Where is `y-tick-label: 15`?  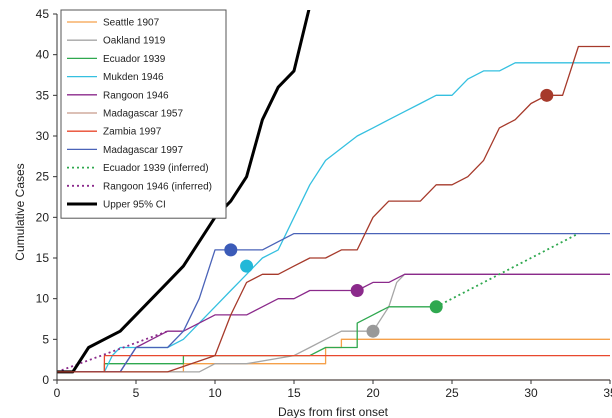 y-tick-label: 15 is located at coordinates (43, 258).